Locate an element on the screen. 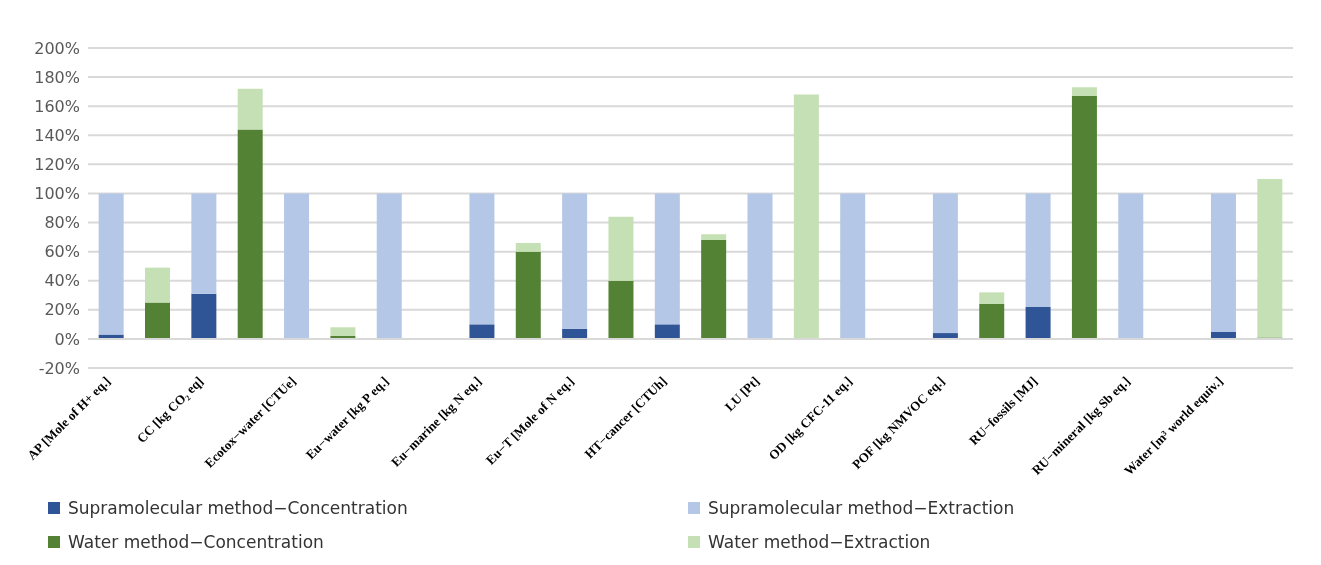 This screenshot has width=1321, height=565. y-tick-label: 0% is located at coordinates (67, 339).